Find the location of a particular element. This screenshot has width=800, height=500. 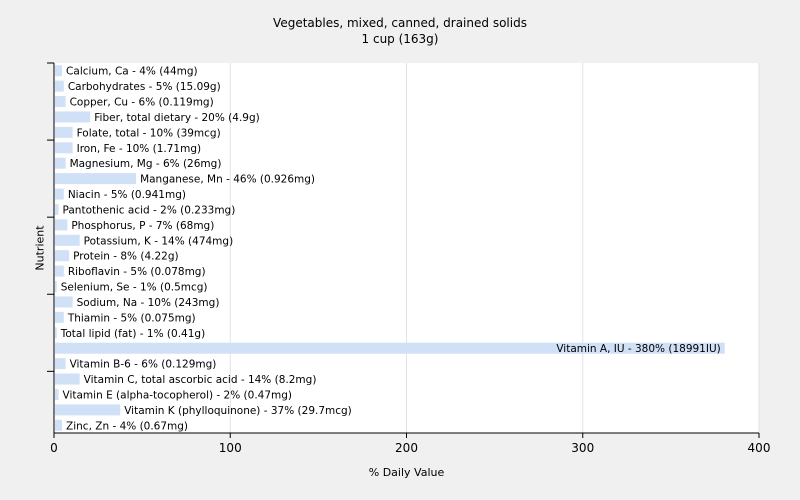

bar-label: Vitamin B-6 - 6% (0.129mg) is located at coordinates (143, 365).